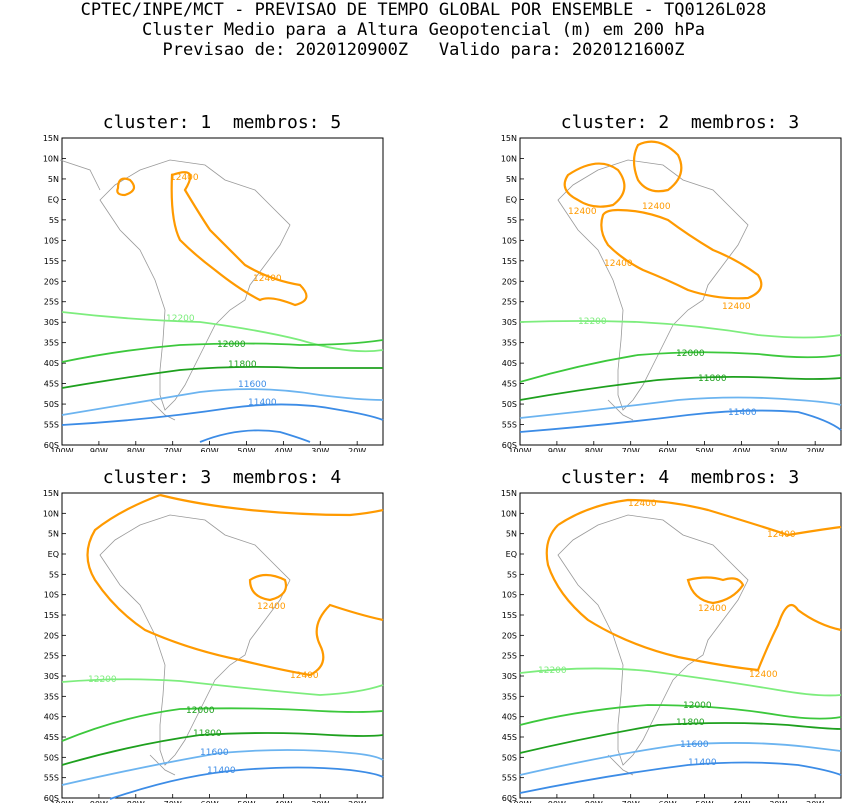 The image size is (847, 803). What do you see at coordinates (53, 179) in the screenshot?
I see `lat-tick-label: 5N` at bounding box center [53, 179].